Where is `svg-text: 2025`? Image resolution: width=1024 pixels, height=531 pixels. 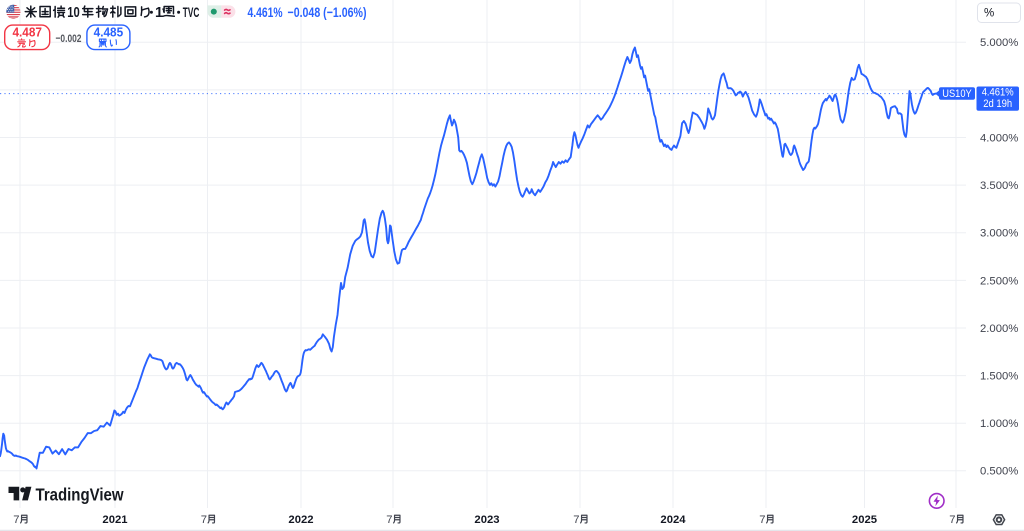
svg-text: 2025 is located at coordinates (864, 520).